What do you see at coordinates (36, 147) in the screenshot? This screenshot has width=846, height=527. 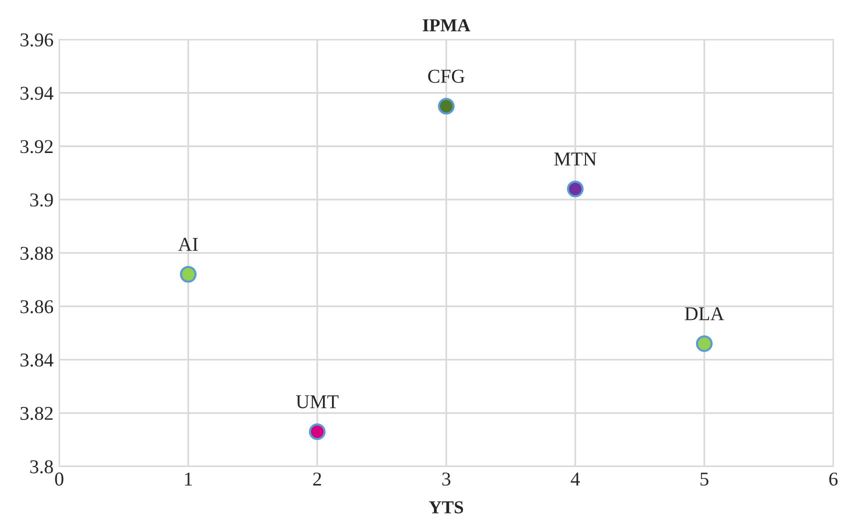 I see `y-tick-label: 3.92` at bounding box center [36, 147].